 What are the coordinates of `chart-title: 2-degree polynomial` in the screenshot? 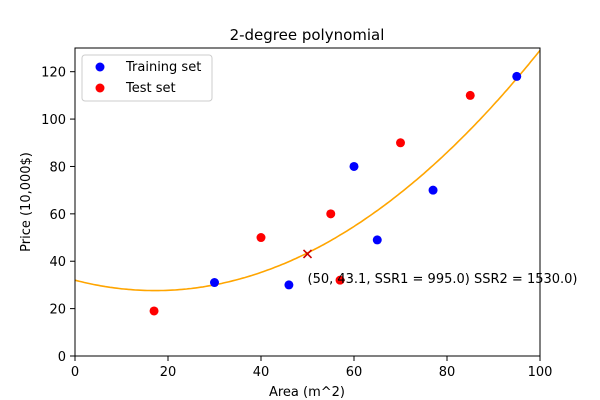 It's located at (307, 35).